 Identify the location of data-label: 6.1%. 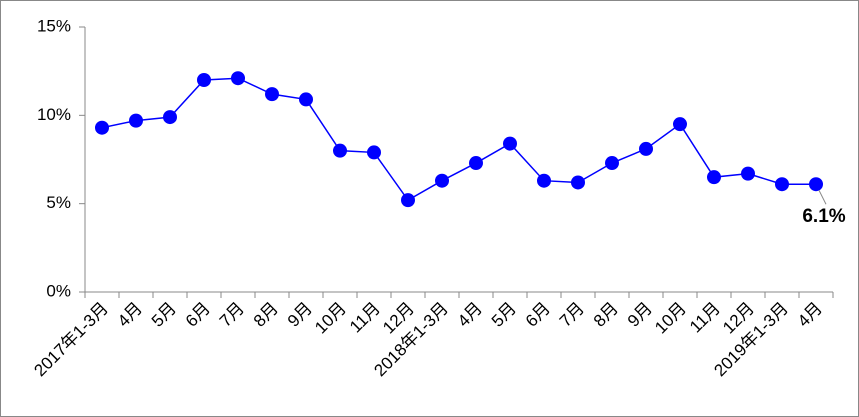
(823, 216).